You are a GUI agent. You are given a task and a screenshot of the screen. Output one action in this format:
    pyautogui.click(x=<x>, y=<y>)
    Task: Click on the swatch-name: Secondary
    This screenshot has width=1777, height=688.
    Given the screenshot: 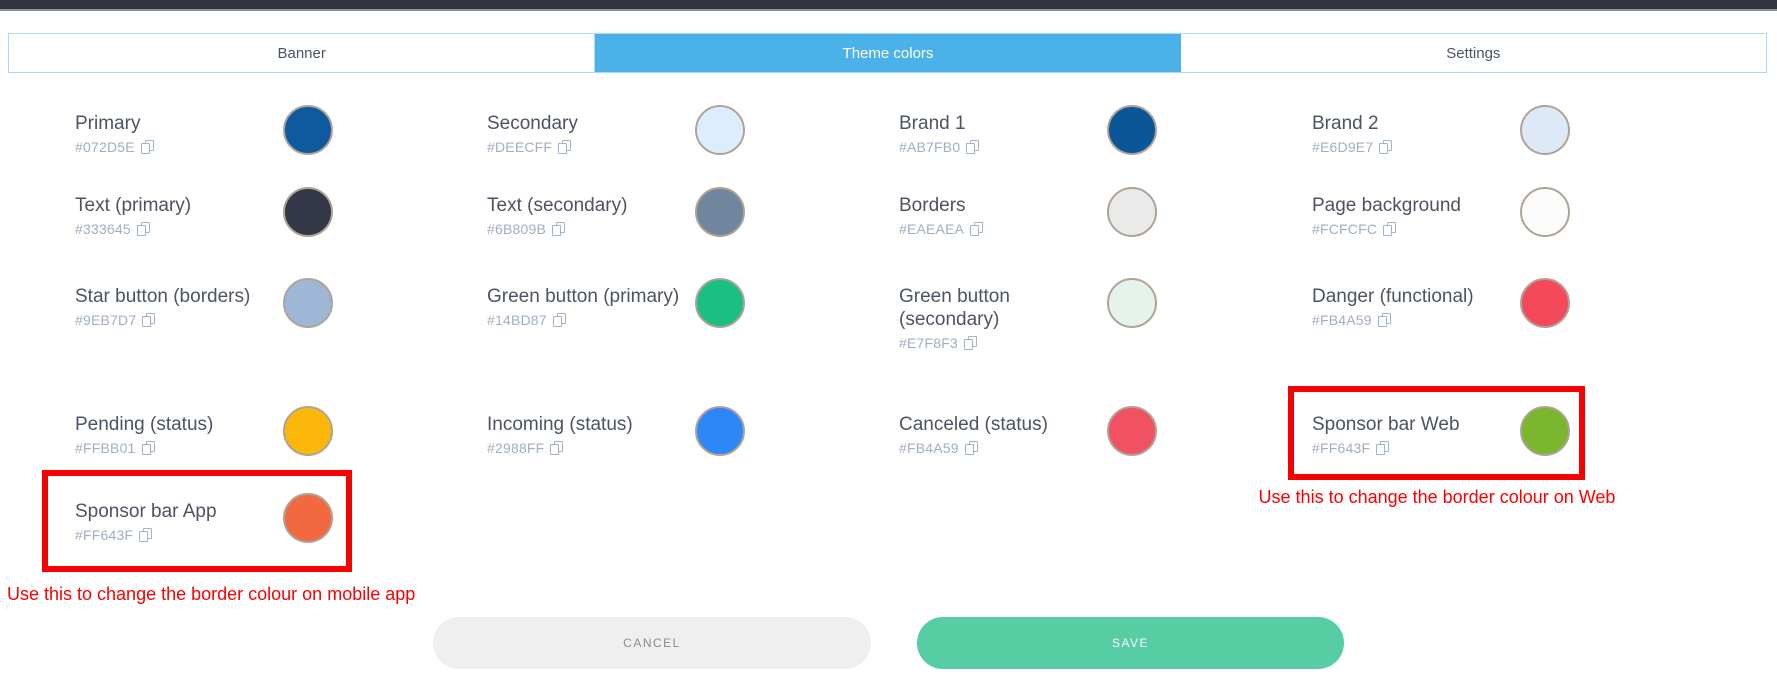 What is the action you would take?
    pyautogui.click(x=532, y=123)
    